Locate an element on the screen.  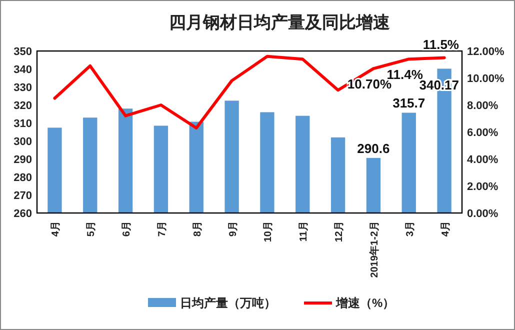
x-tick-label: 10月 is located at coordinates (268, 231).